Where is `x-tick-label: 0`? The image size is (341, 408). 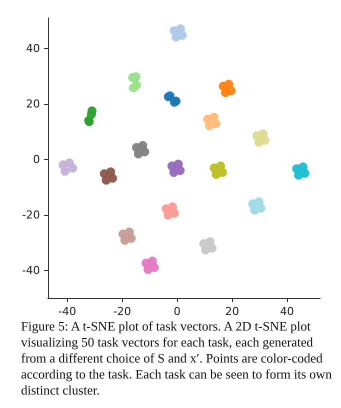
x-tick-label: 0 is located at coordinates (177, 311).